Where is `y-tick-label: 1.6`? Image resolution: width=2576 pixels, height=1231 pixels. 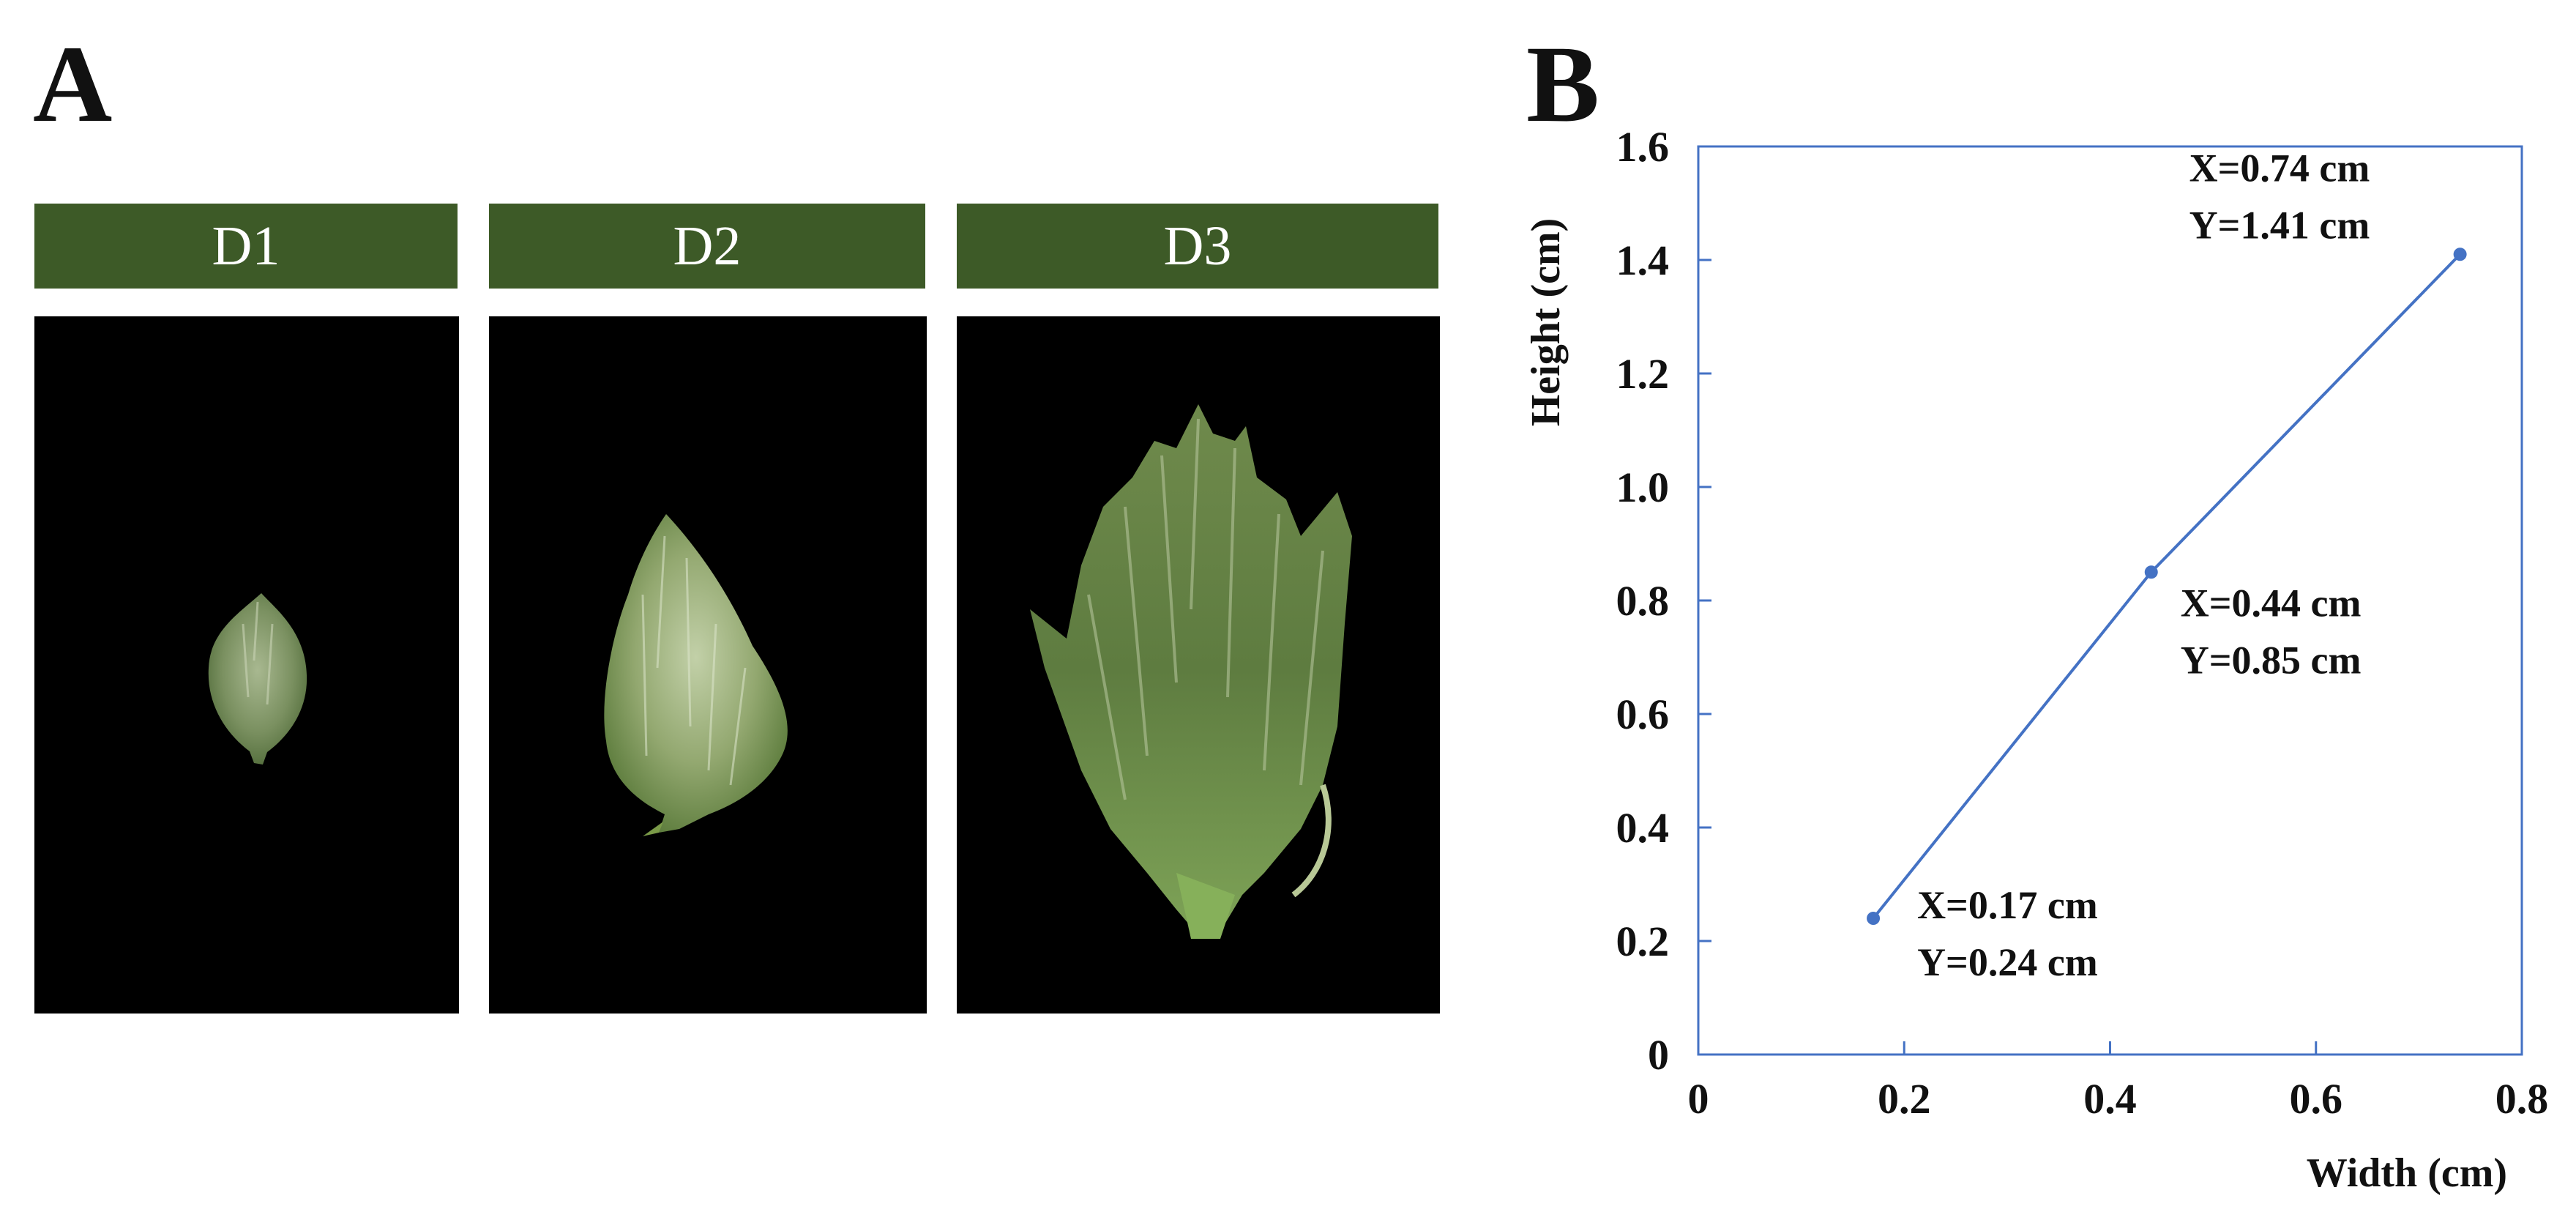 y-tick-label: 1.6 is located at coordinates (1643, 147).